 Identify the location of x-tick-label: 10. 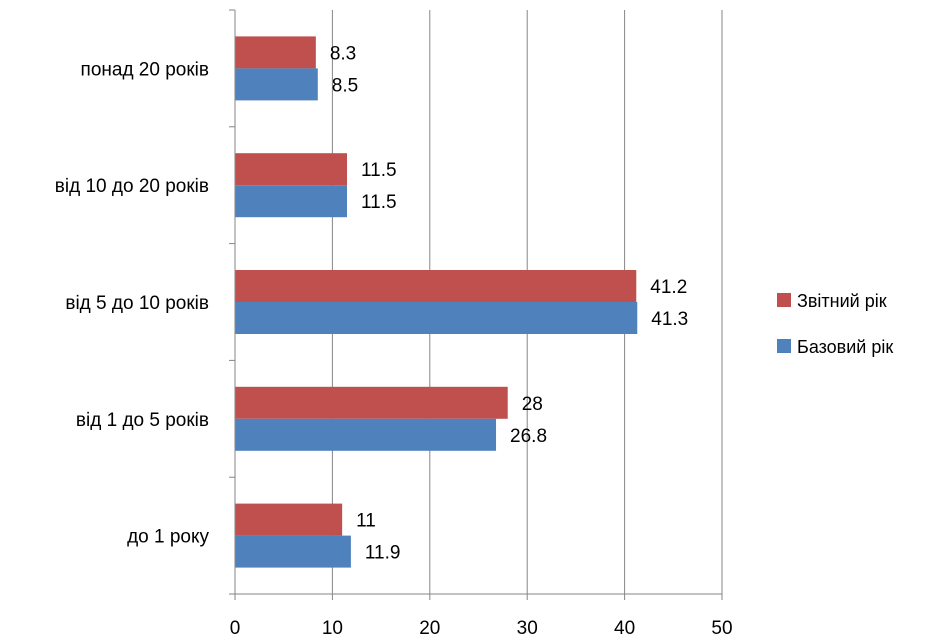
(332, 628).